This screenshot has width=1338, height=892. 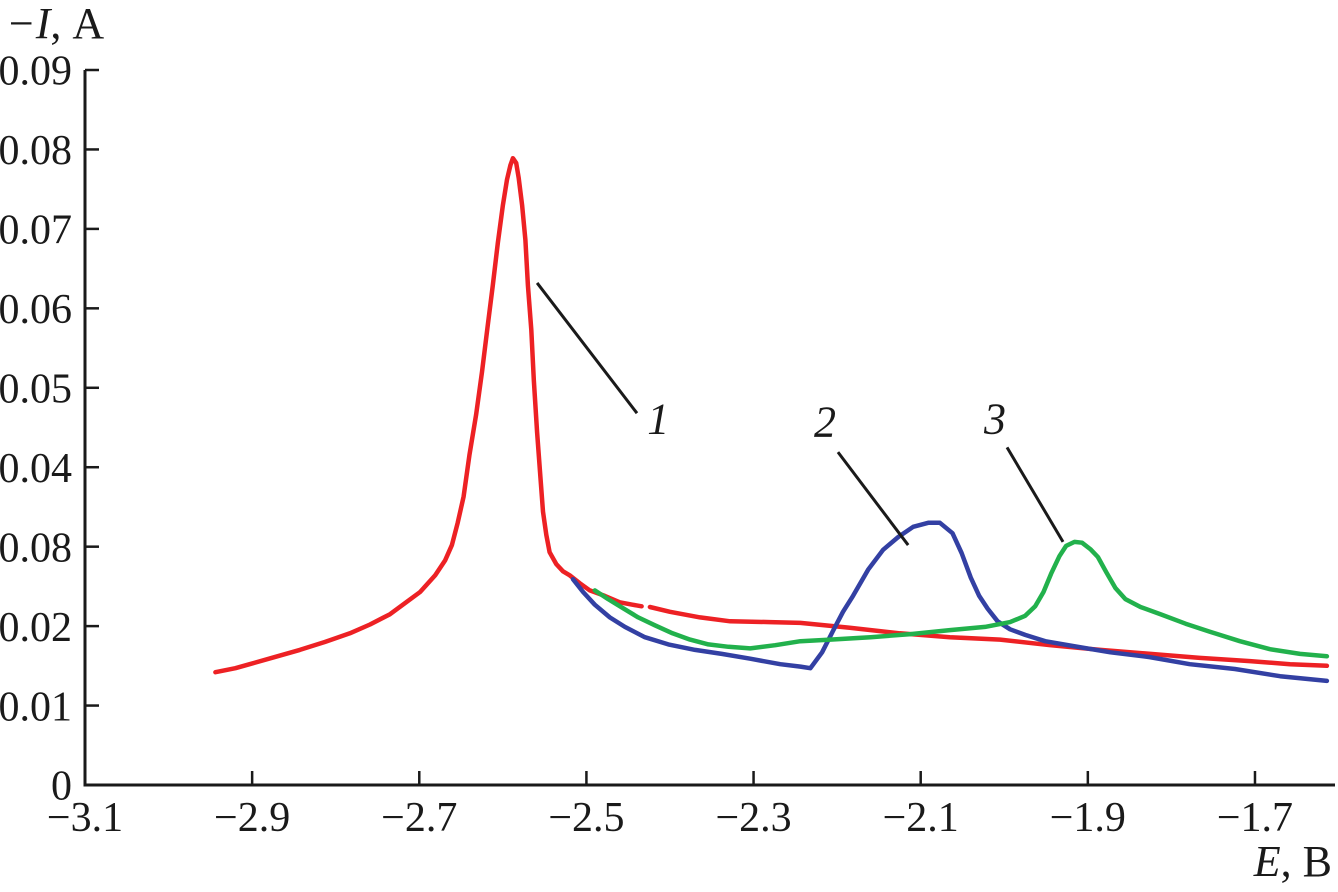 I want to click on curve-label-3: 3, so click(x=994, y=418).